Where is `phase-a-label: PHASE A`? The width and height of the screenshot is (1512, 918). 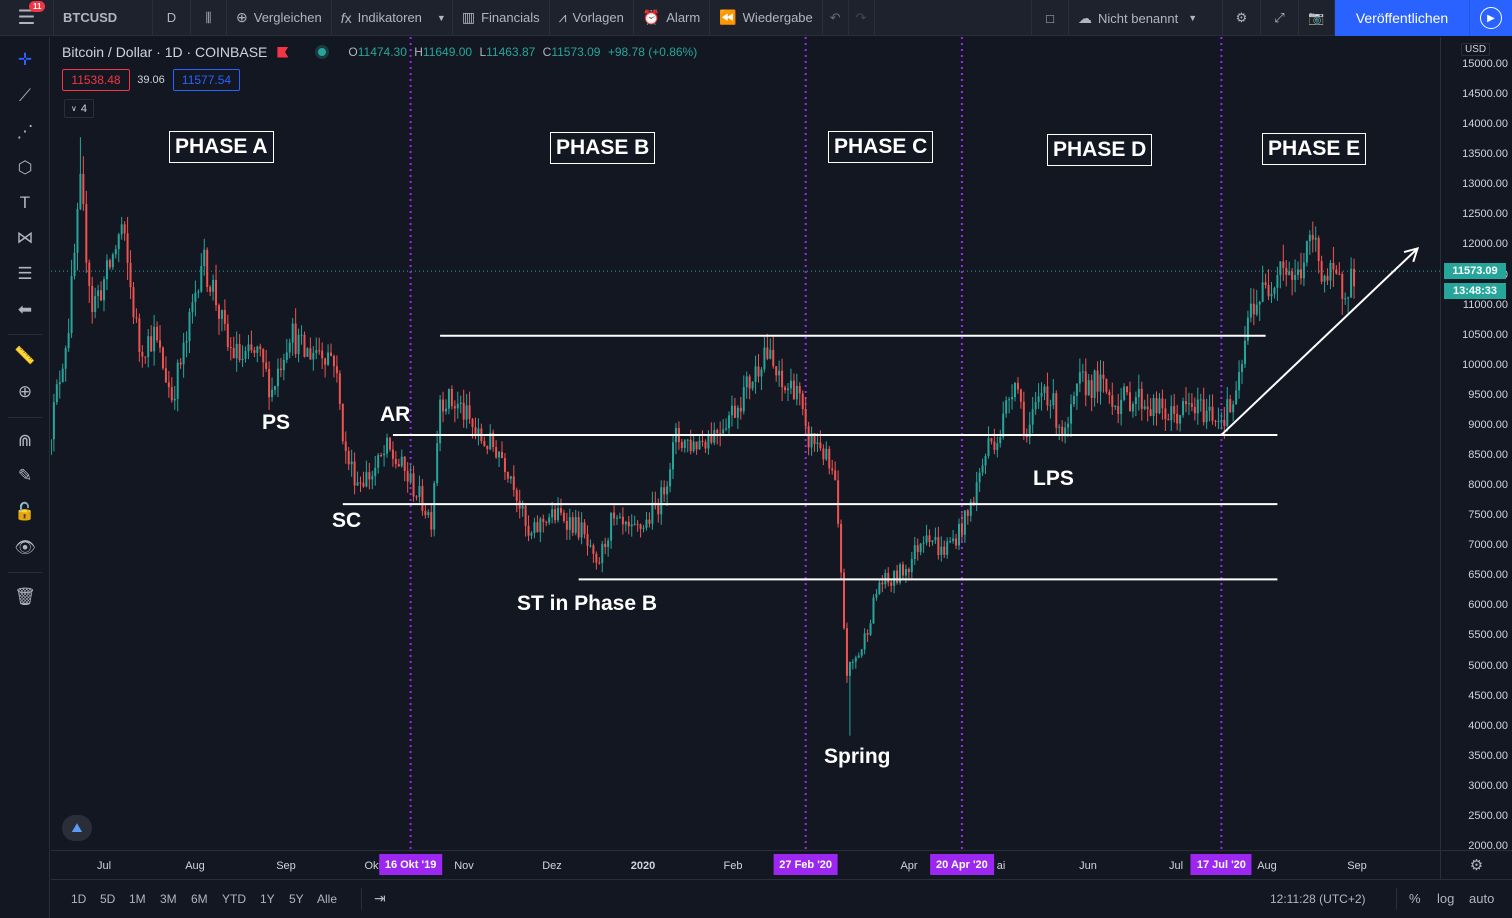
phase-a-label: PHASE A is located at coordinates (221, 147).